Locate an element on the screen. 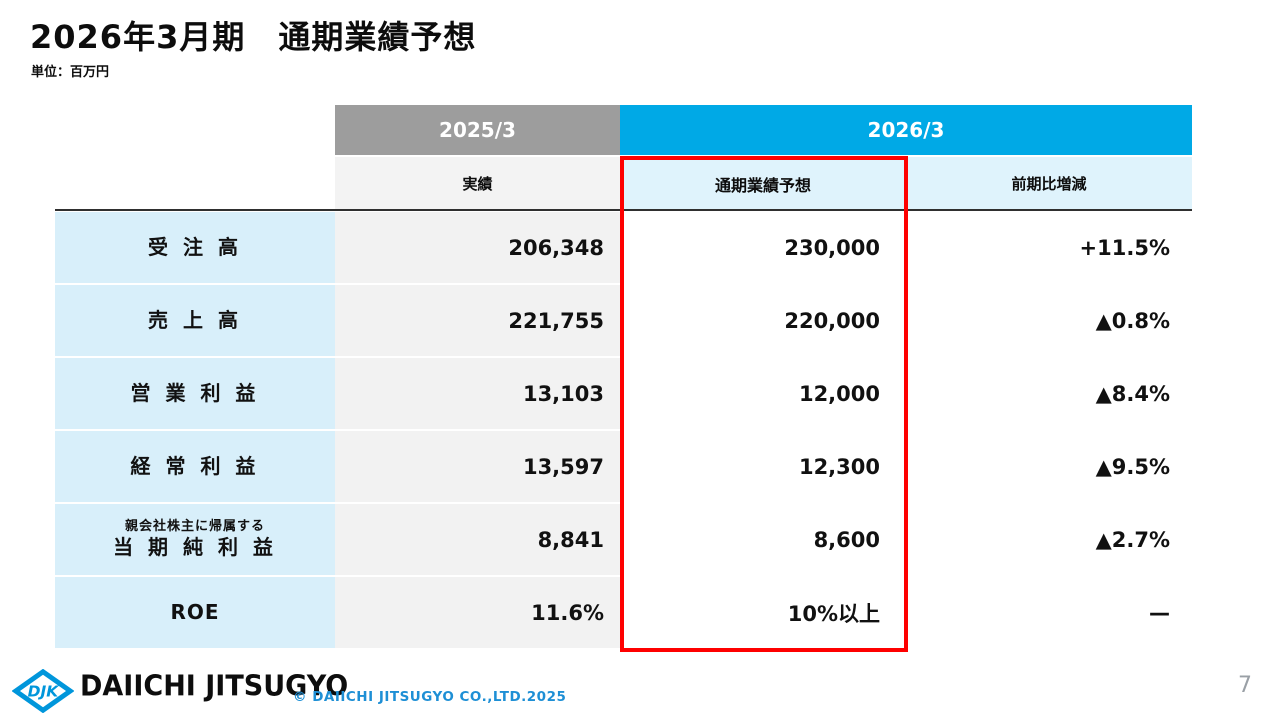  row-label-orders: 受 注 高 is located at coordinates (195, 247).